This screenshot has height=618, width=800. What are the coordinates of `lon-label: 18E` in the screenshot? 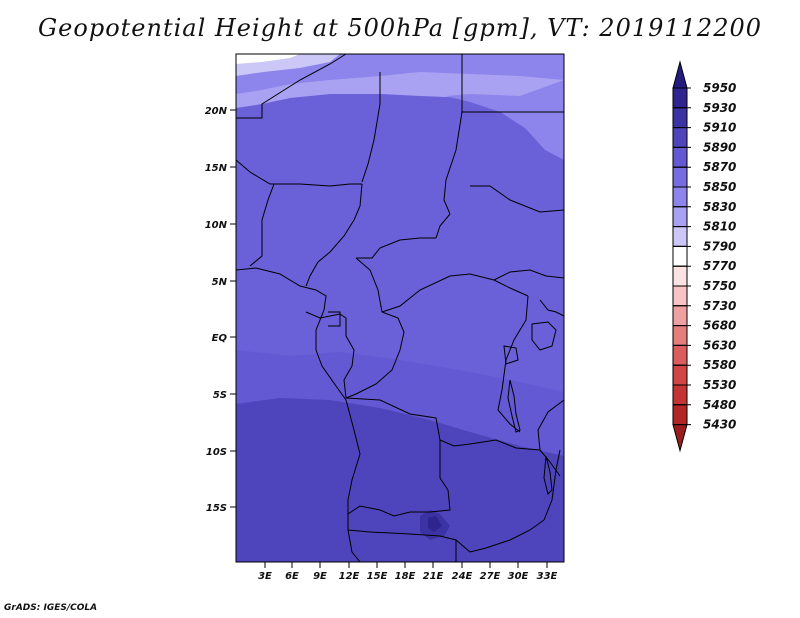 It's located at (405, 576).